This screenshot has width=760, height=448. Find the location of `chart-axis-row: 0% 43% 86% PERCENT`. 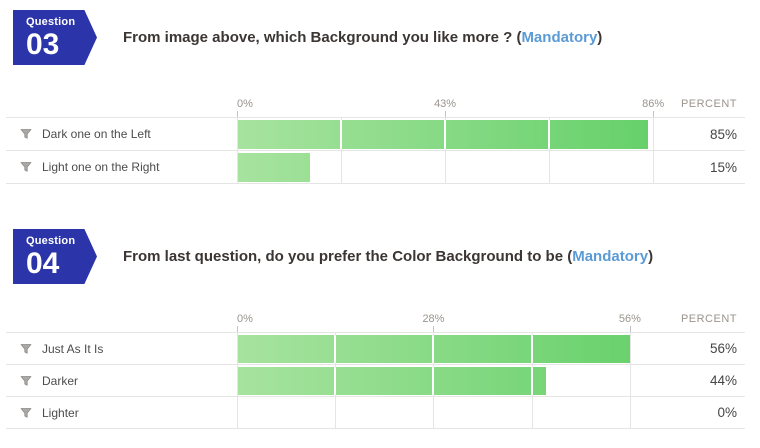

chart-axis-row: 0% 43% 86% PERCENT is located at coordinates (375, 105).